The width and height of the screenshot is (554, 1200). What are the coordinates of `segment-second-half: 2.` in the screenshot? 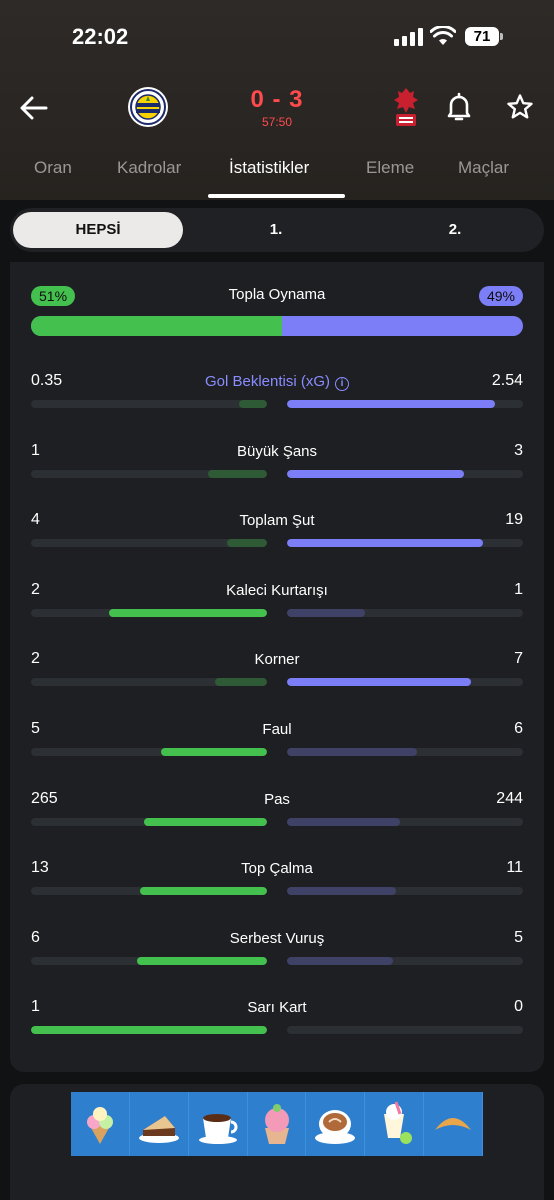 It's located at (455, 229).